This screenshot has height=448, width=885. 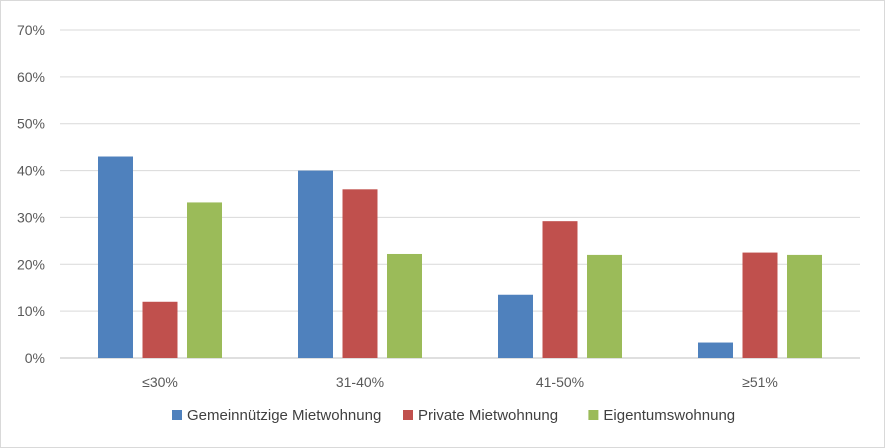 What do you see at coordinates (31, 77) in the screenshot?
I see `y-tick-label: 60%` at bounding box center [31, 77].